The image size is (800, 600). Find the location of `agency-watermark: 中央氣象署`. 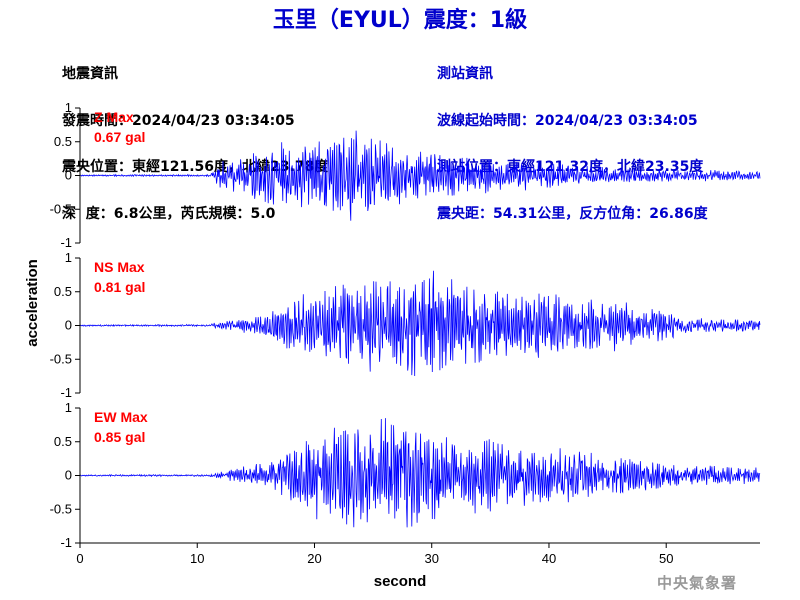

agency-watermark: 中央氣象署 is located at coordinates (697, 583).